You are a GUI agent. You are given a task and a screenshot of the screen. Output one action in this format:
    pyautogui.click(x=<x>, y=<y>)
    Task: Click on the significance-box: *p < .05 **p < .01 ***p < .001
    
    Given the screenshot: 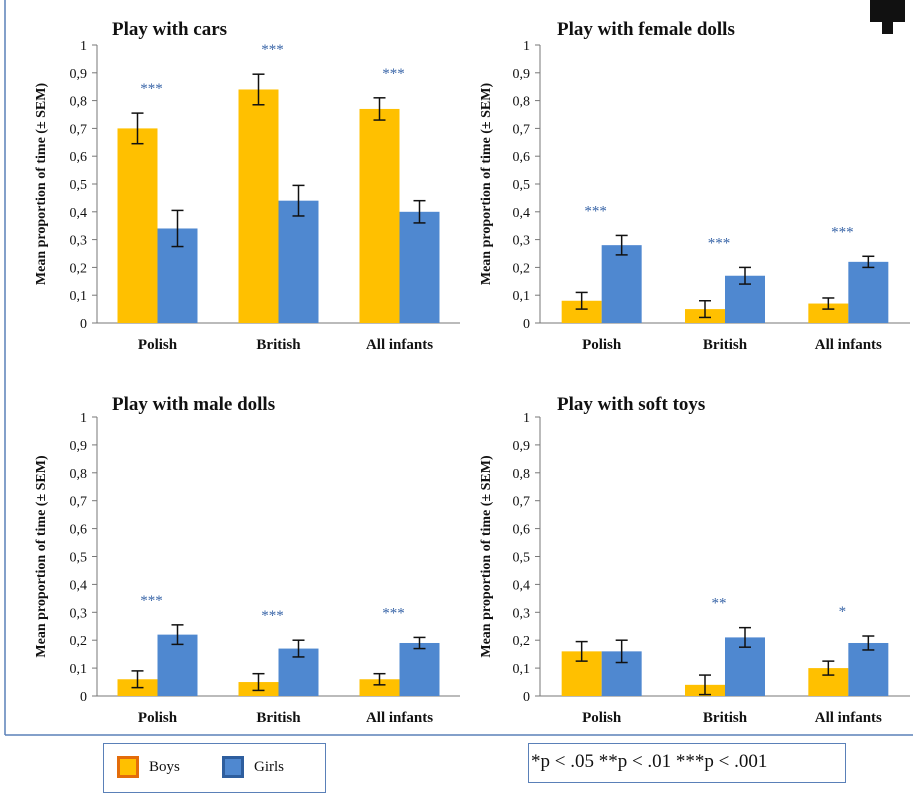 What is the action you would take?
    pyautogui.click(x=687, y=763)
    